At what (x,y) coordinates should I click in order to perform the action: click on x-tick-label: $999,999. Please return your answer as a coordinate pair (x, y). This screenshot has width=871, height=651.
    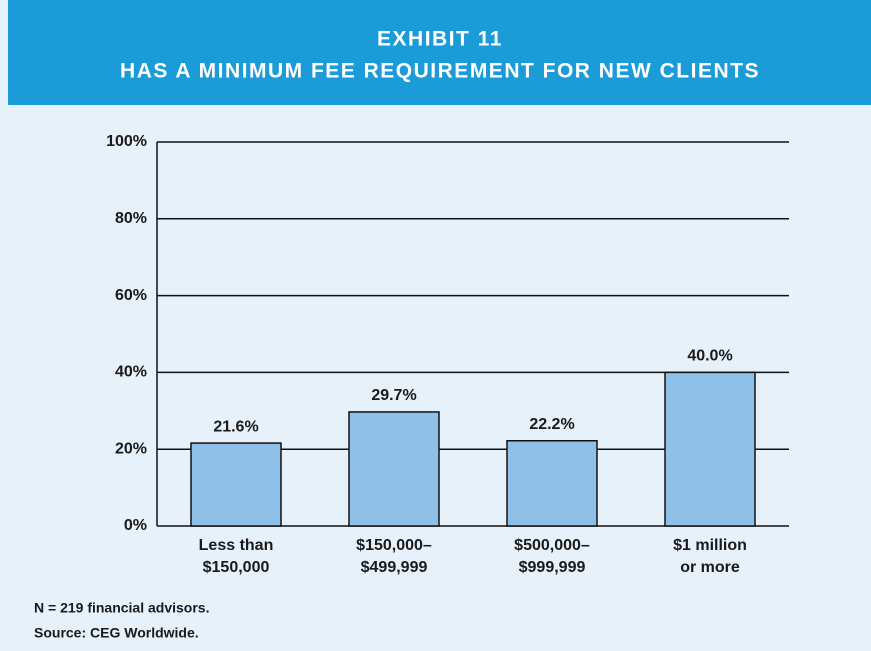
    Looking at the image, I should click on (552, 567).